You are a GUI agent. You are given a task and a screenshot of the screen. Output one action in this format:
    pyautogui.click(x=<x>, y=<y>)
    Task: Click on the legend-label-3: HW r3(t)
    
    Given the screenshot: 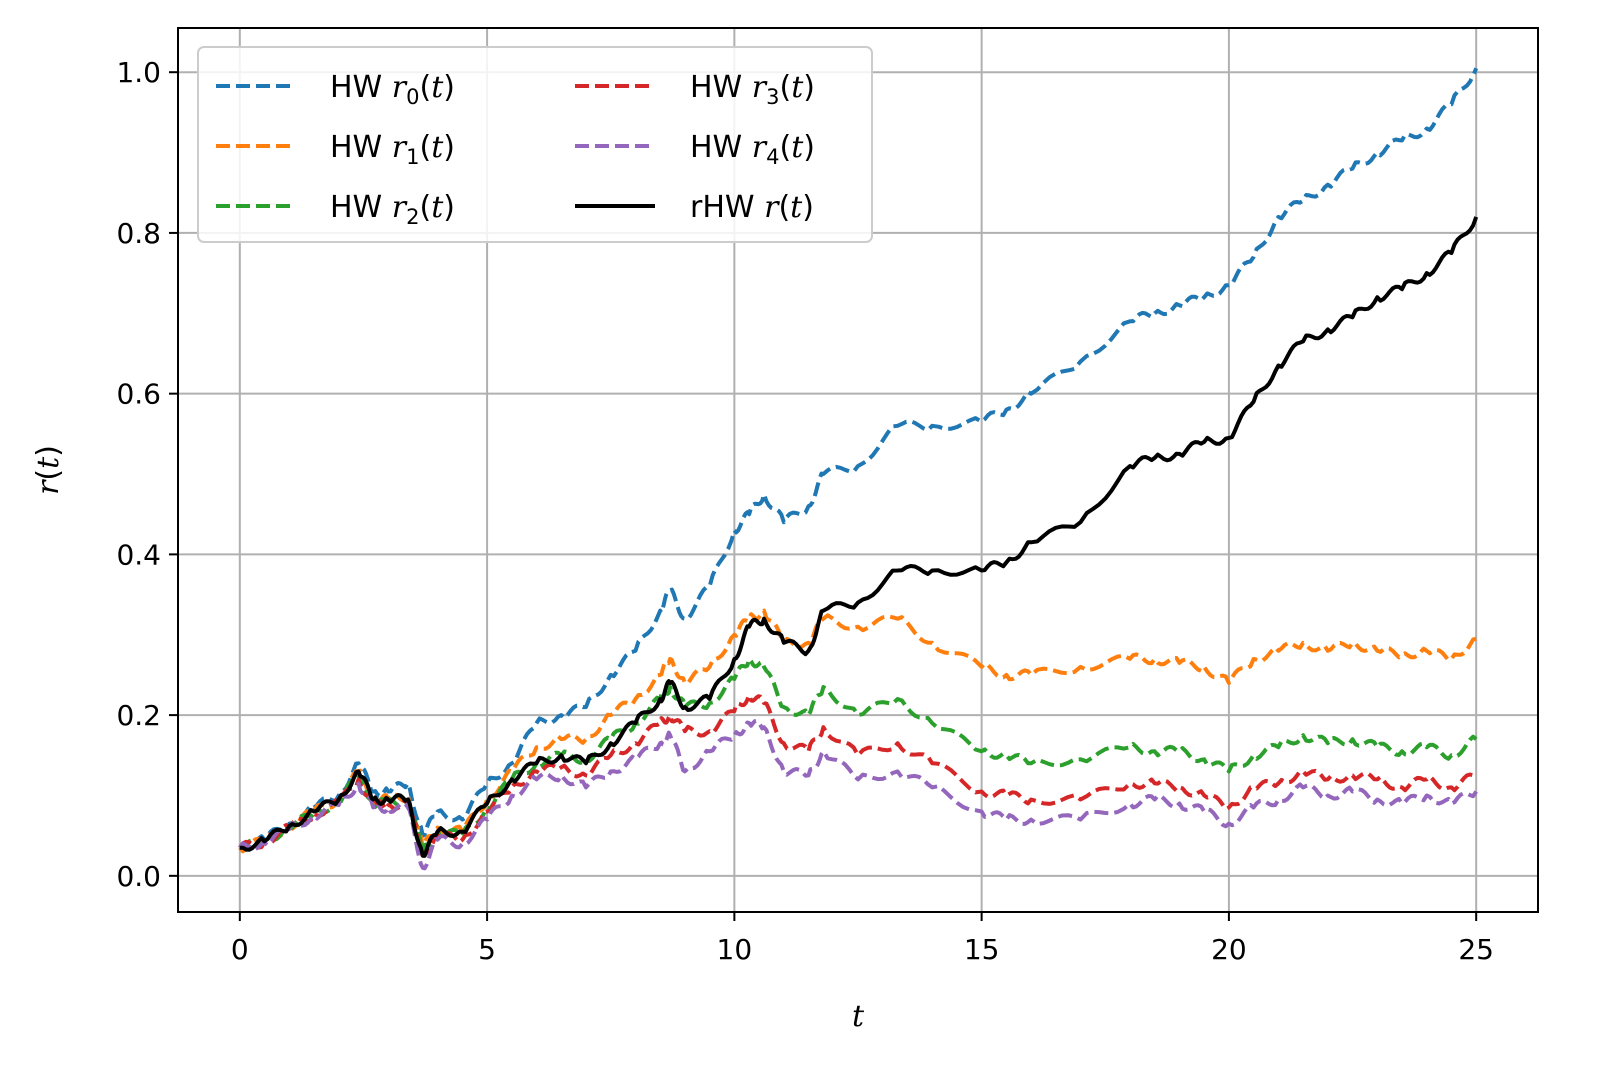 What is the action you would take?
    pyautogui.click(x=752, y=89)
    